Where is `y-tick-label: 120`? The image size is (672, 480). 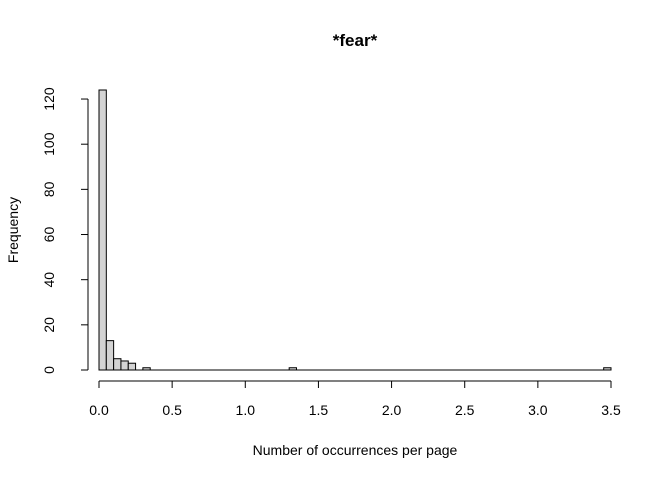 y-tick-label: 120 is located at coordinates (49, 99).